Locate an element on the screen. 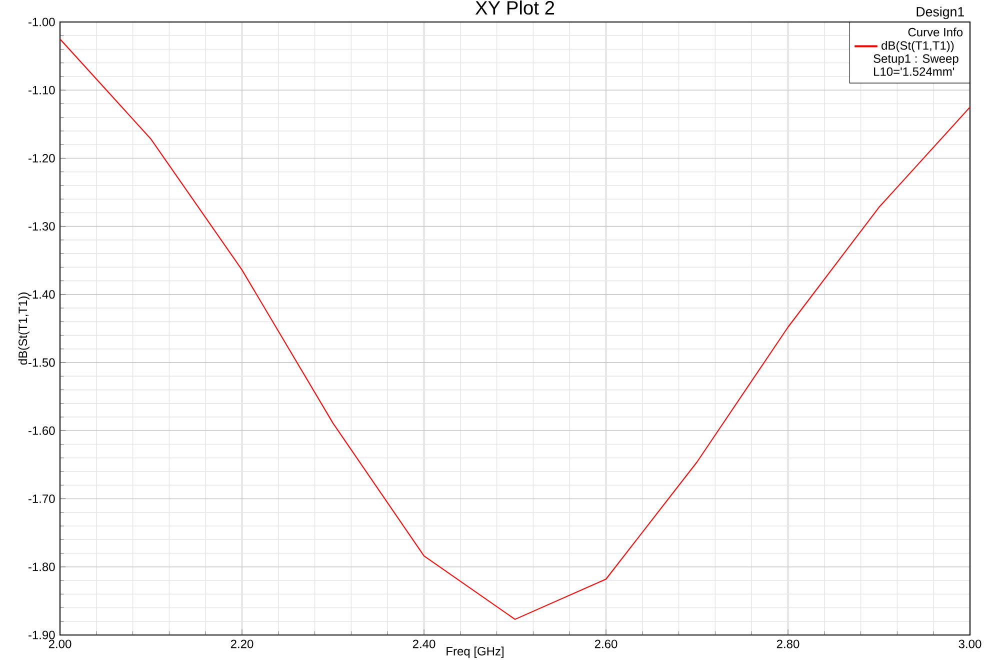  x-tick-label: 2.20 is located at coordinates (242, 644).